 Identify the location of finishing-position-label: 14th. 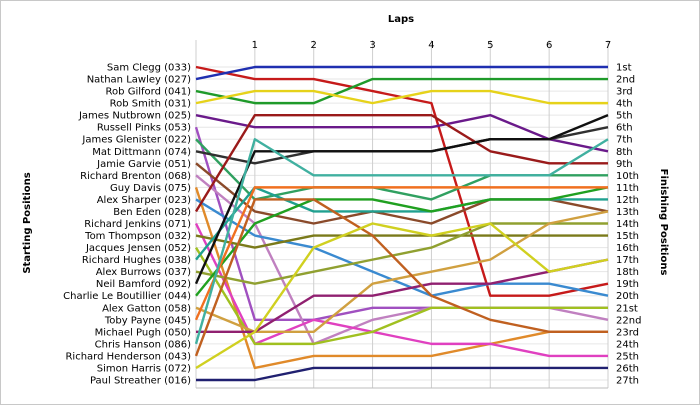
(627, 224).